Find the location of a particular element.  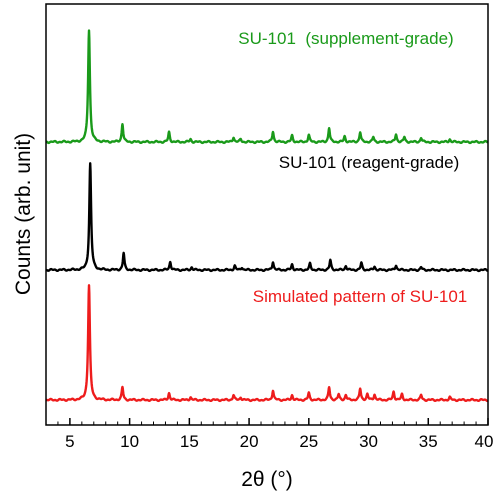

x-tick-label-25: 25 is located at coordinates (308, 441).